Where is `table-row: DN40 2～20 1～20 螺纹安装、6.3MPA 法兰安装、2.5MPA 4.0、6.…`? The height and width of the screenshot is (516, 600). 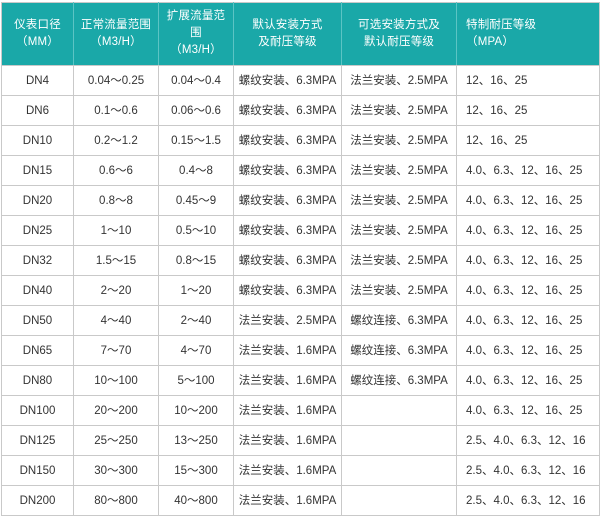
table-row: DN40 2～20 1～20 螺纹安装、6.3MPA 法兰安装、2.5MPA 4.0、6.… is located at coordinates (300, 290).